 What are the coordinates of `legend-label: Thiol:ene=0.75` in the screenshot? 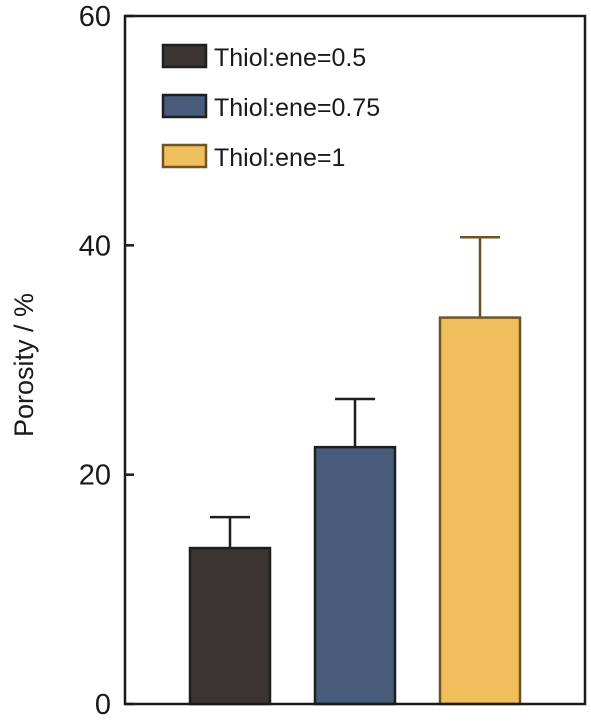 It's located at (297, 108).